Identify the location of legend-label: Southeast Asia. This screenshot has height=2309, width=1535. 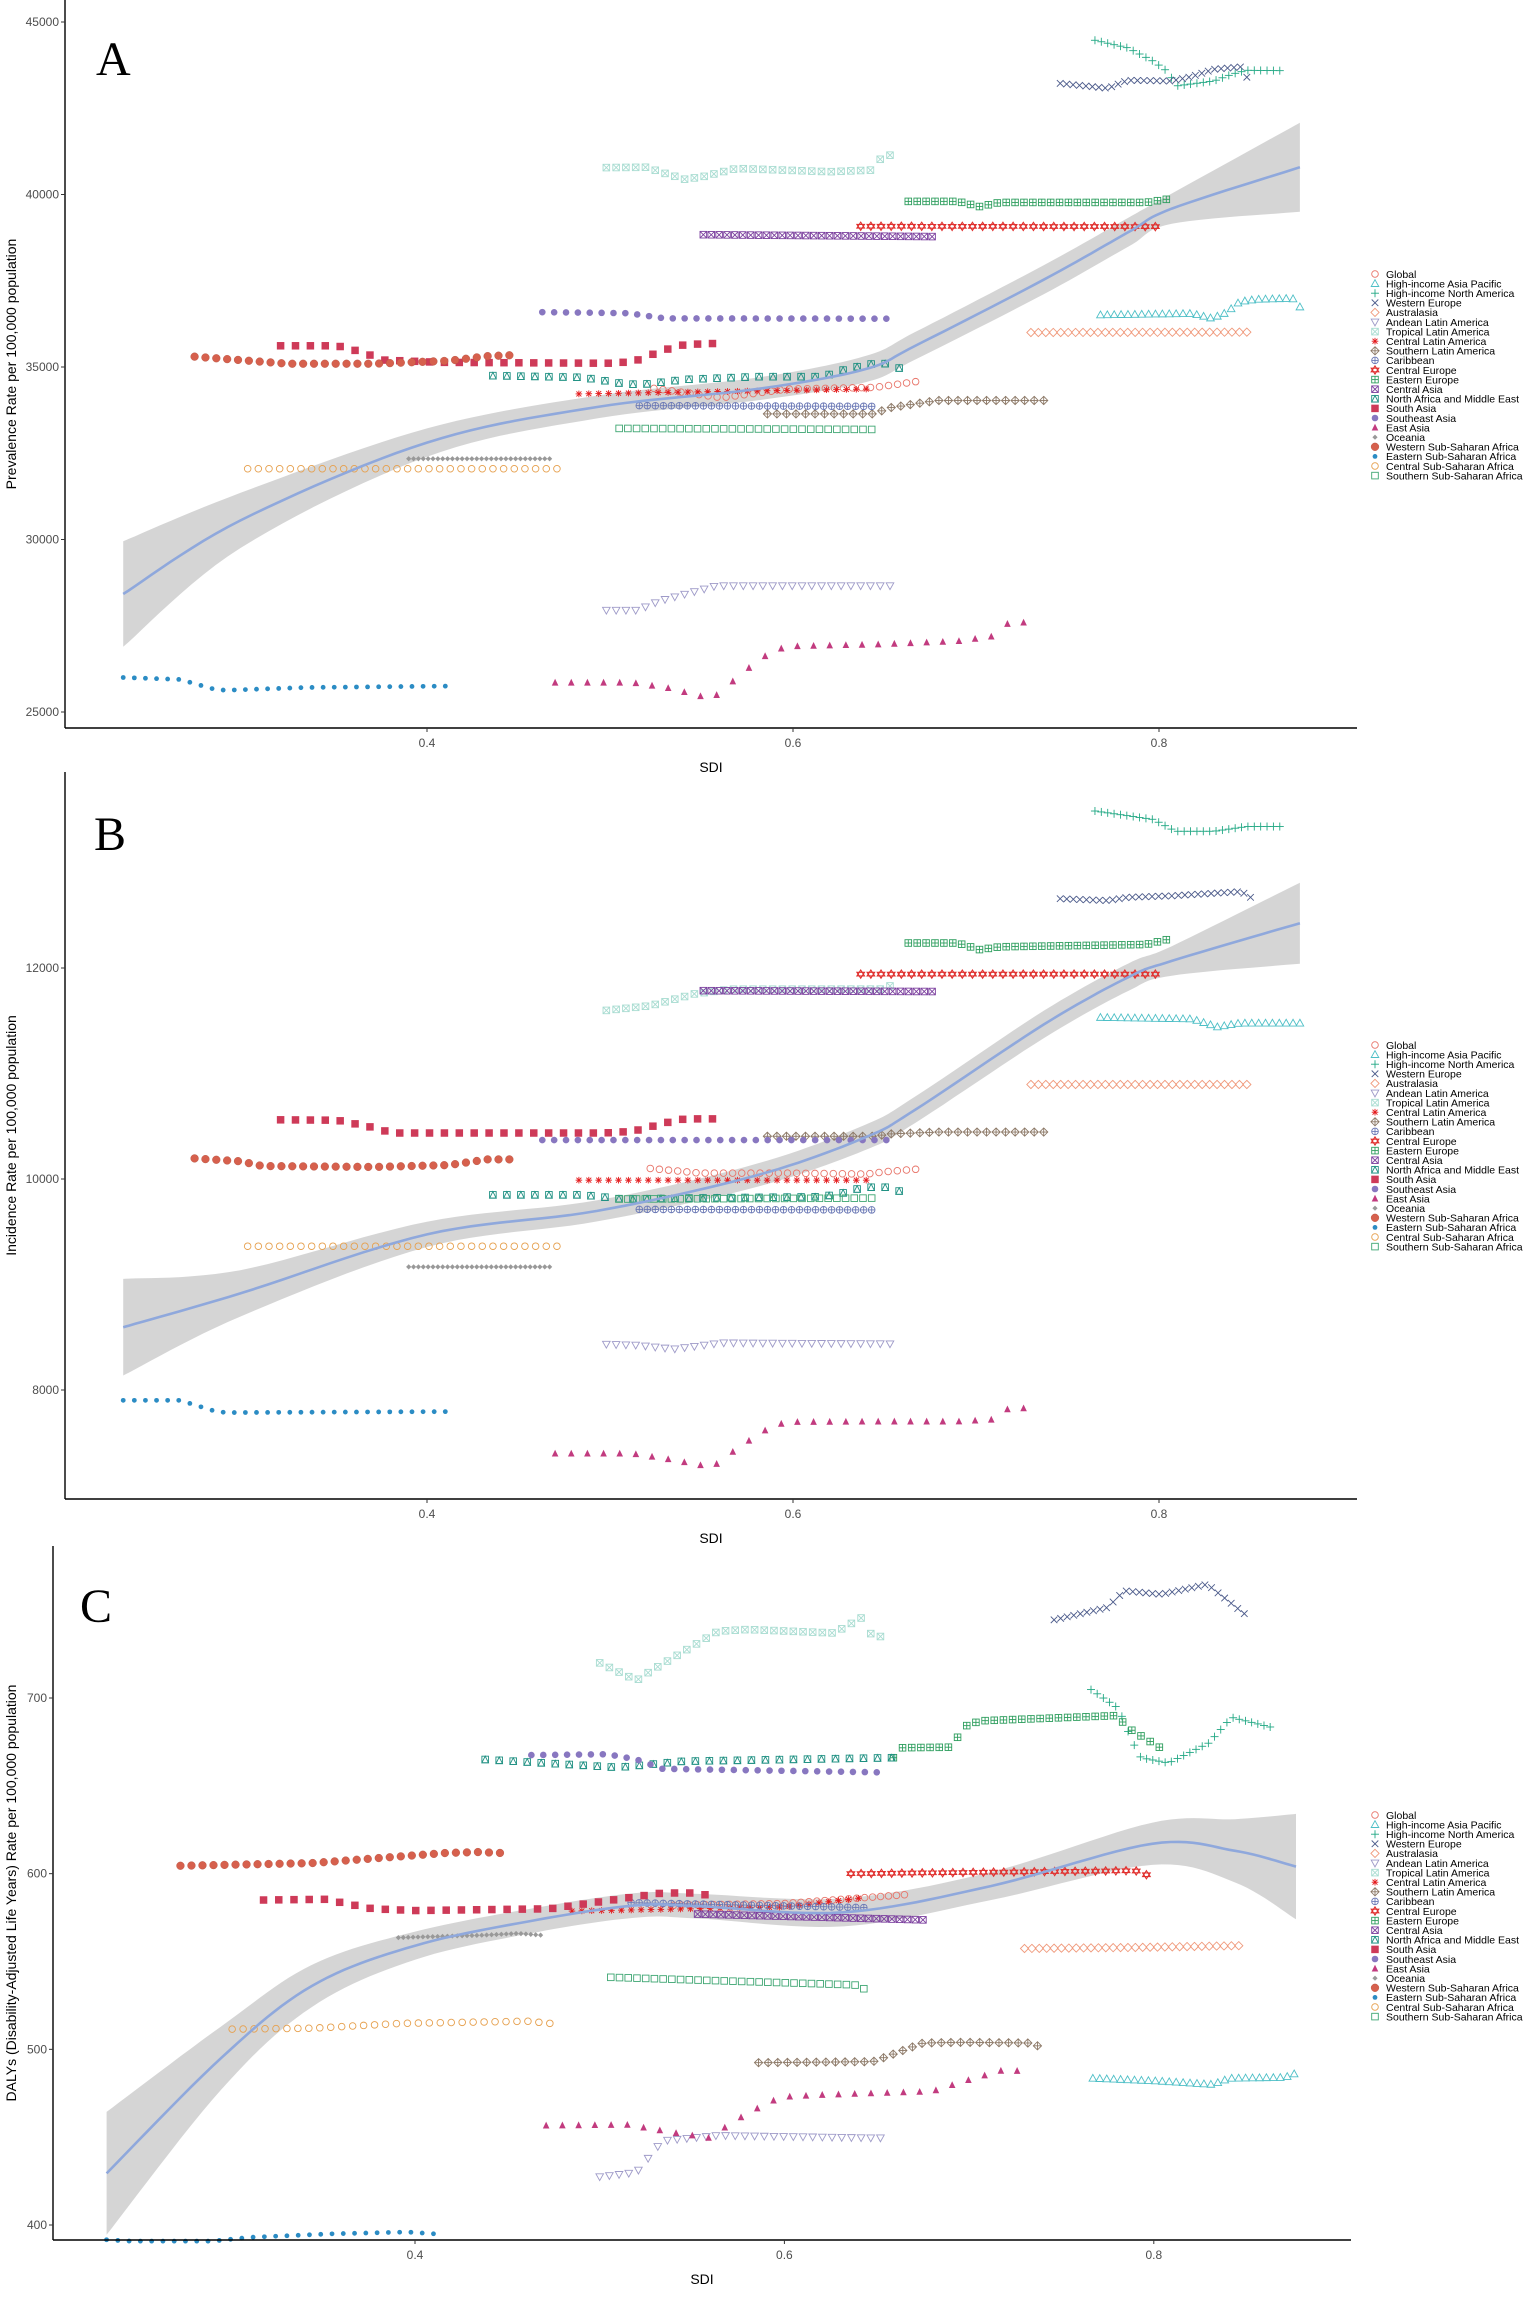
(1421, 1960).